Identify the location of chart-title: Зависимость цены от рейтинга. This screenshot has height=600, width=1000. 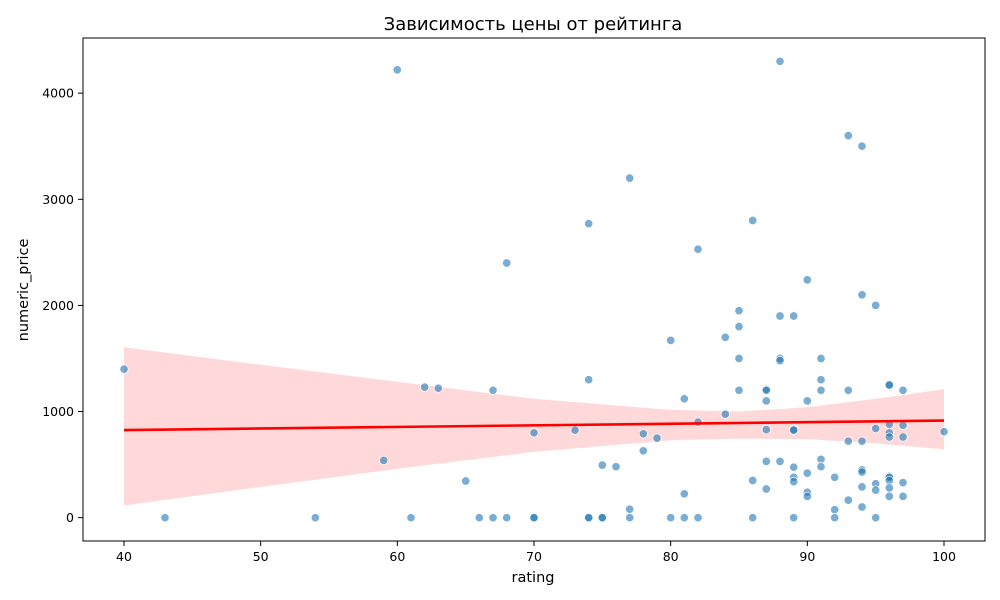
(533, 24).